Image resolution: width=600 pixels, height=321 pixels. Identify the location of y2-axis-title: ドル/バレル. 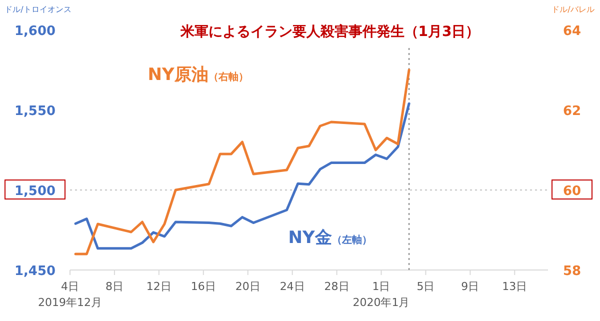
(573, 9).